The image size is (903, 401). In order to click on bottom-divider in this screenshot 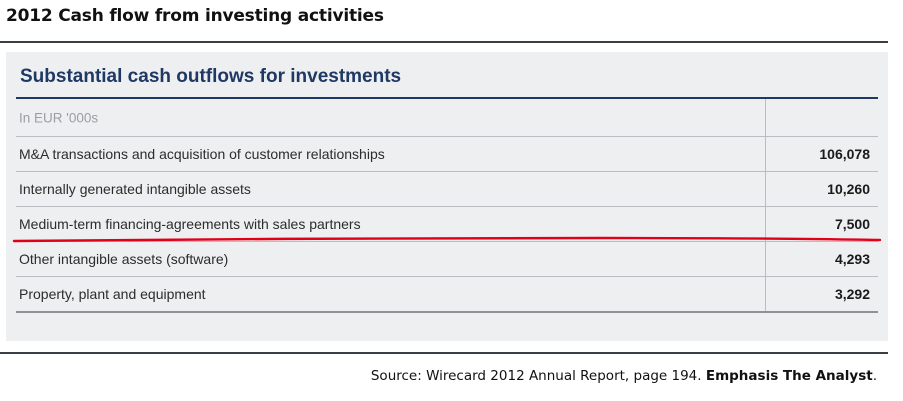, I will do `click(444, 353)`.